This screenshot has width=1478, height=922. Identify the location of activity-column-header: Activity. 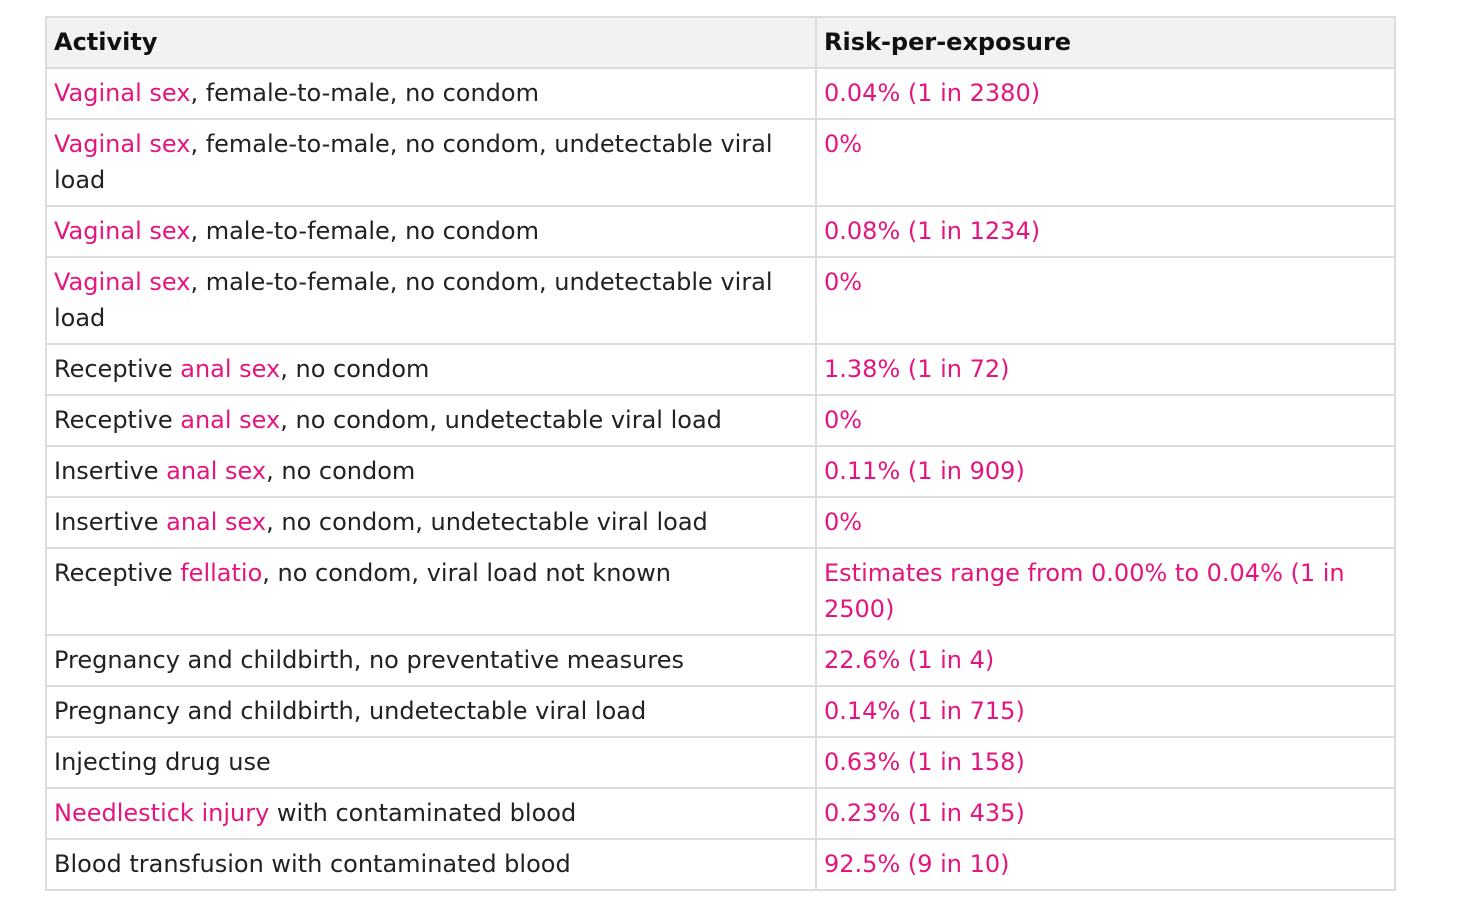
(431, 42).